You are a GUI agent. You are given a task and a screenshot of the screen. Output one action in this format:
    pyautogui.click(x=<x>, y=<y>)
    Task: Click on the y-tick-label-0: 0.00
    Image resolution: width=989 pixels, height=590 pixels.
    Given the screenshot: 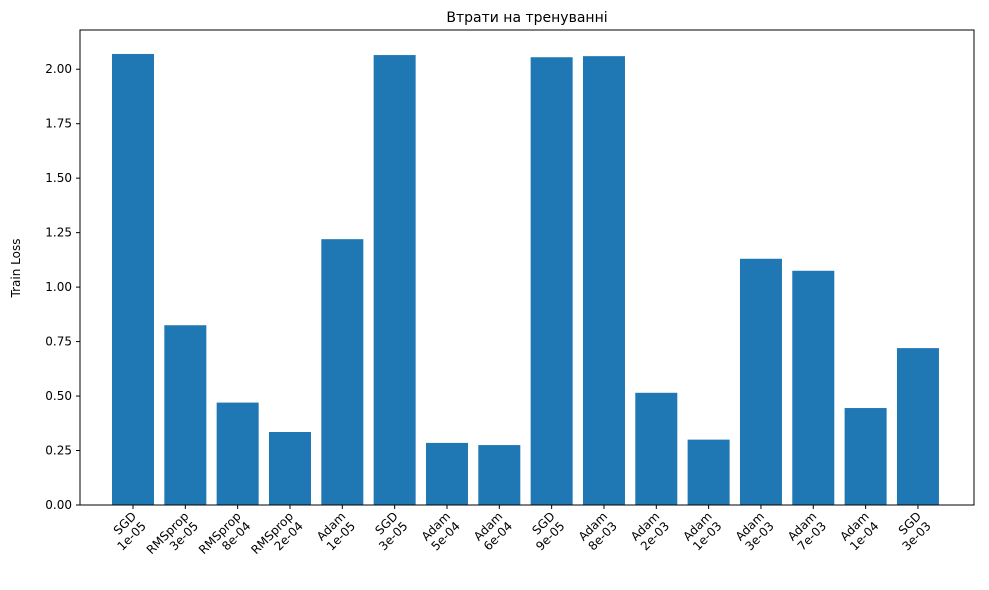 What is the action you would take?
    pyautogui.click(x=58, y=505)
    